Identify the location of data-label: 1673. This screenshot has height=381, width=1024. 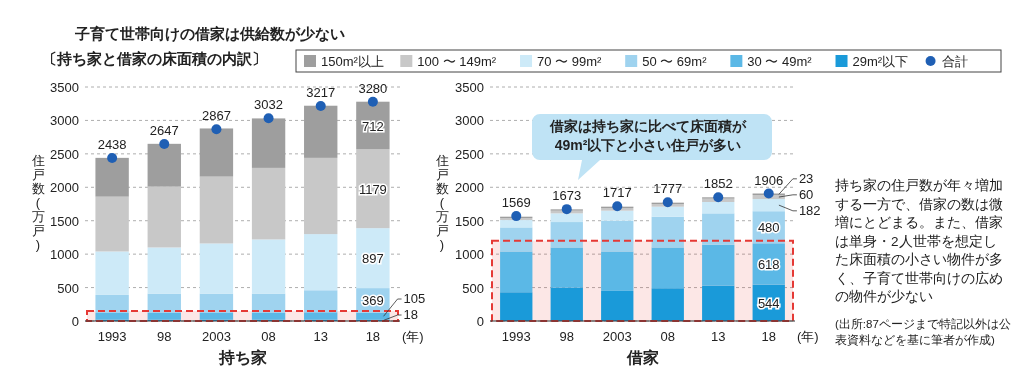
(567, 196).